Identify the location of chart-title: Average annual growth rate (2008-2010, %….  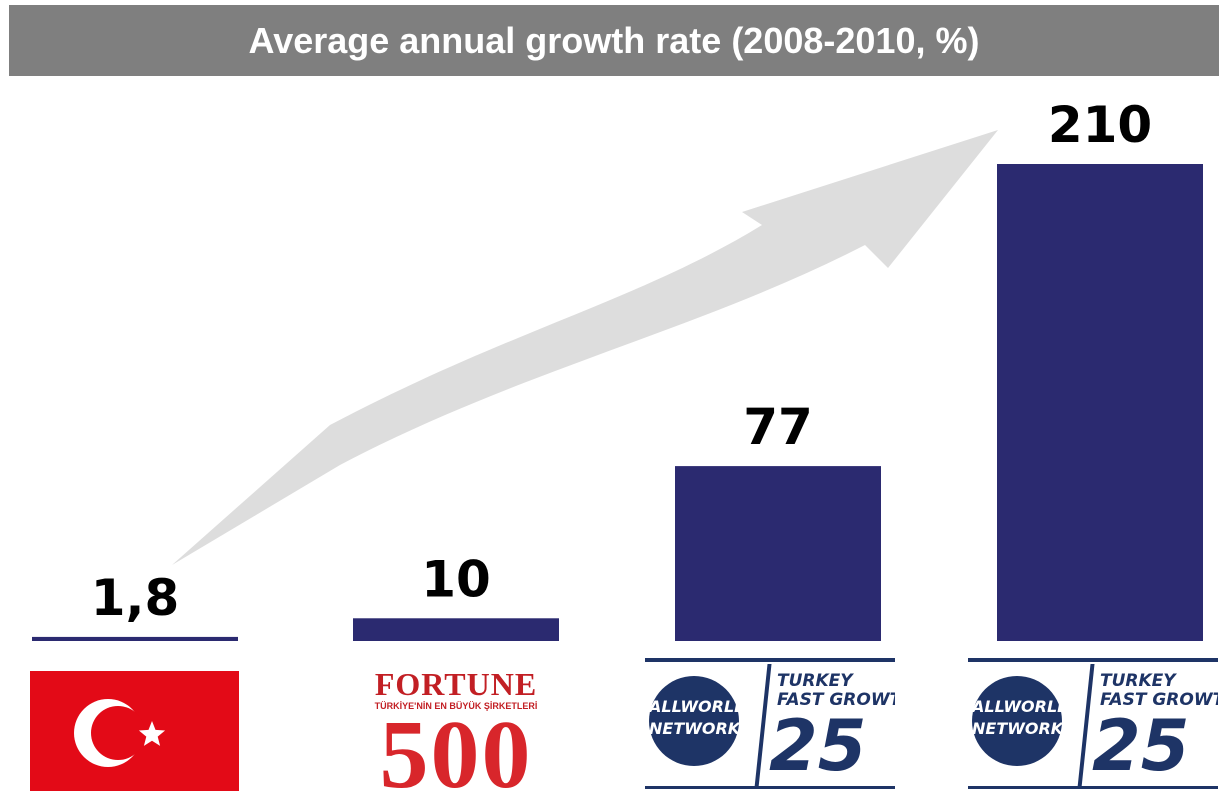
(614, 40).